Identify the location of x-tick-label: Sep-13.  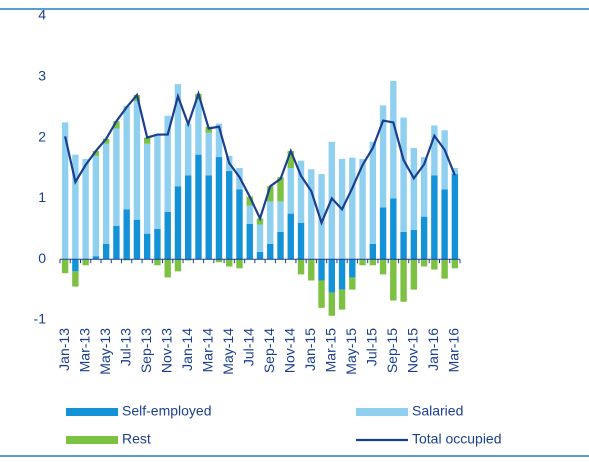
(146, 350).